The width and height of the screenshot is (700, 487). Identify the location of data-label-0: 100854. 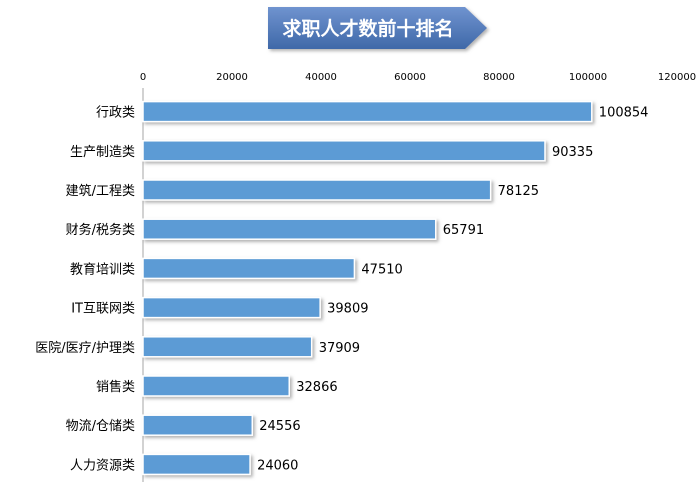
(624, 113).